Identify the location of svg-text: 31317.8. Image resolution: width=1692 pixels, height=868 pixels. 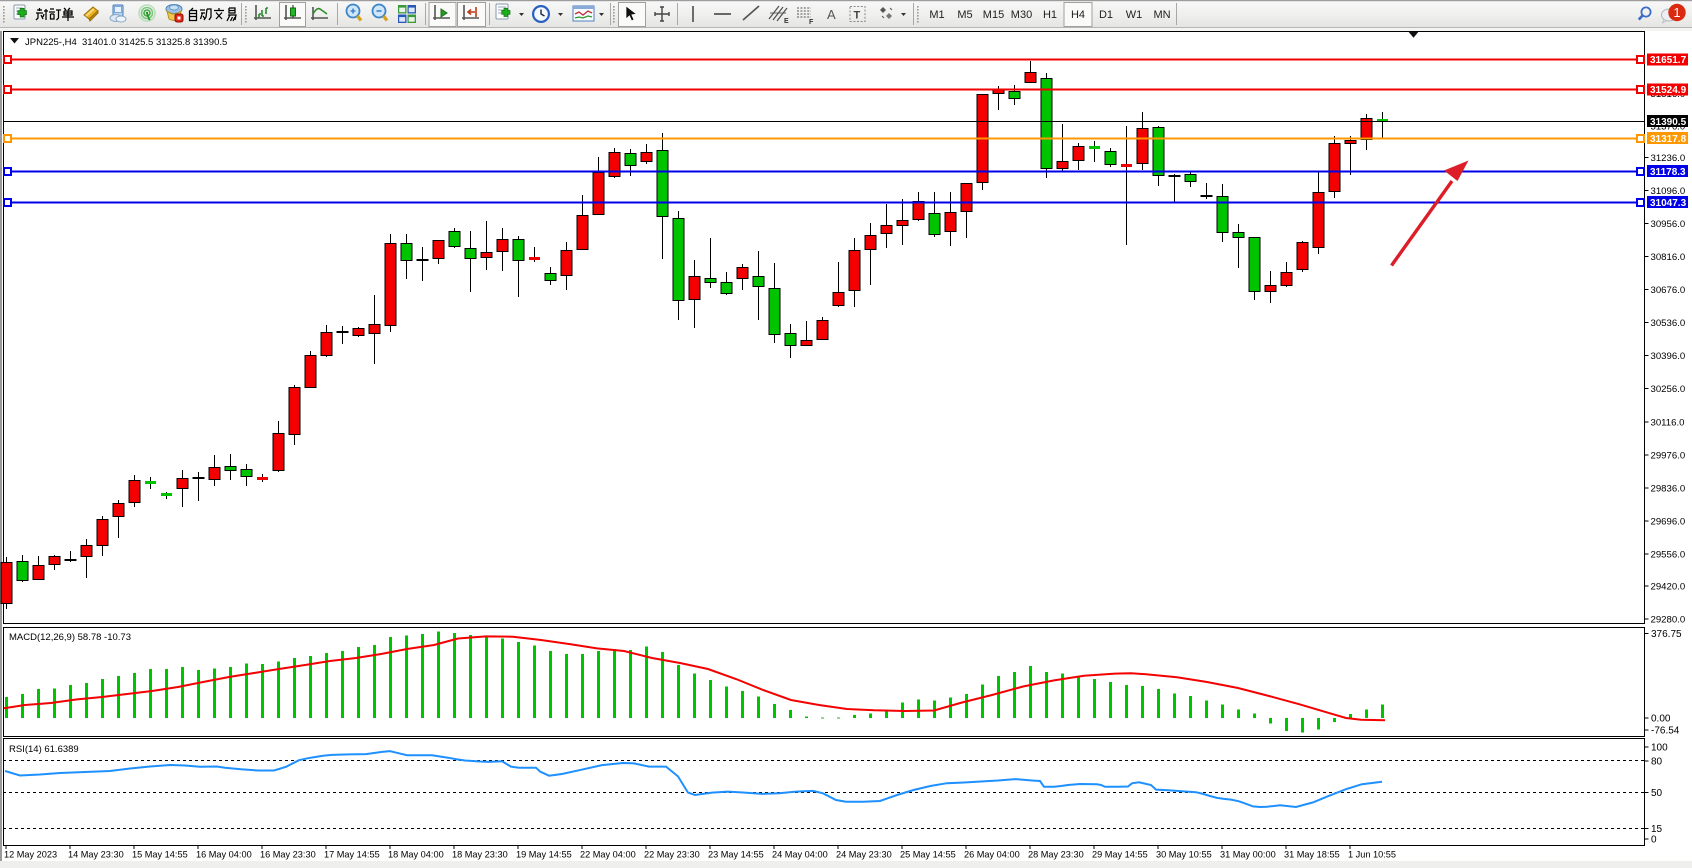
(1668, 139).